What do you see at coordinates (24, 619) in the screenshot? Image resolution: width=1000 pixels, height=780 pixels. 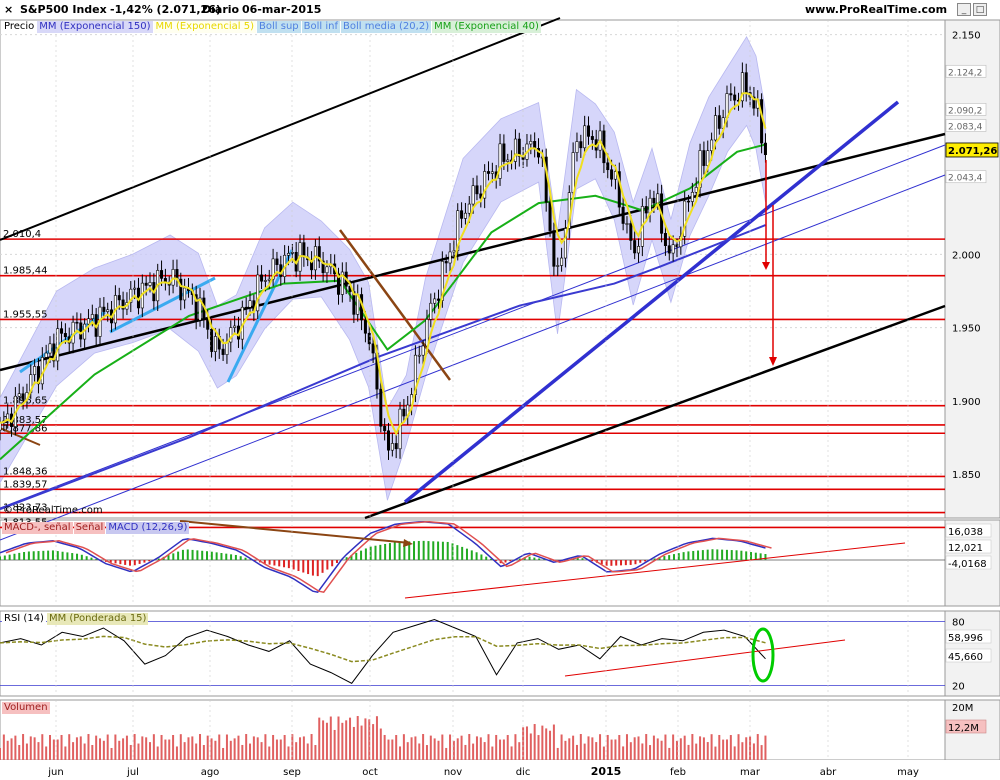 I see `rsi-legend-item: RSI (14)` at bounding box center [24, 619].